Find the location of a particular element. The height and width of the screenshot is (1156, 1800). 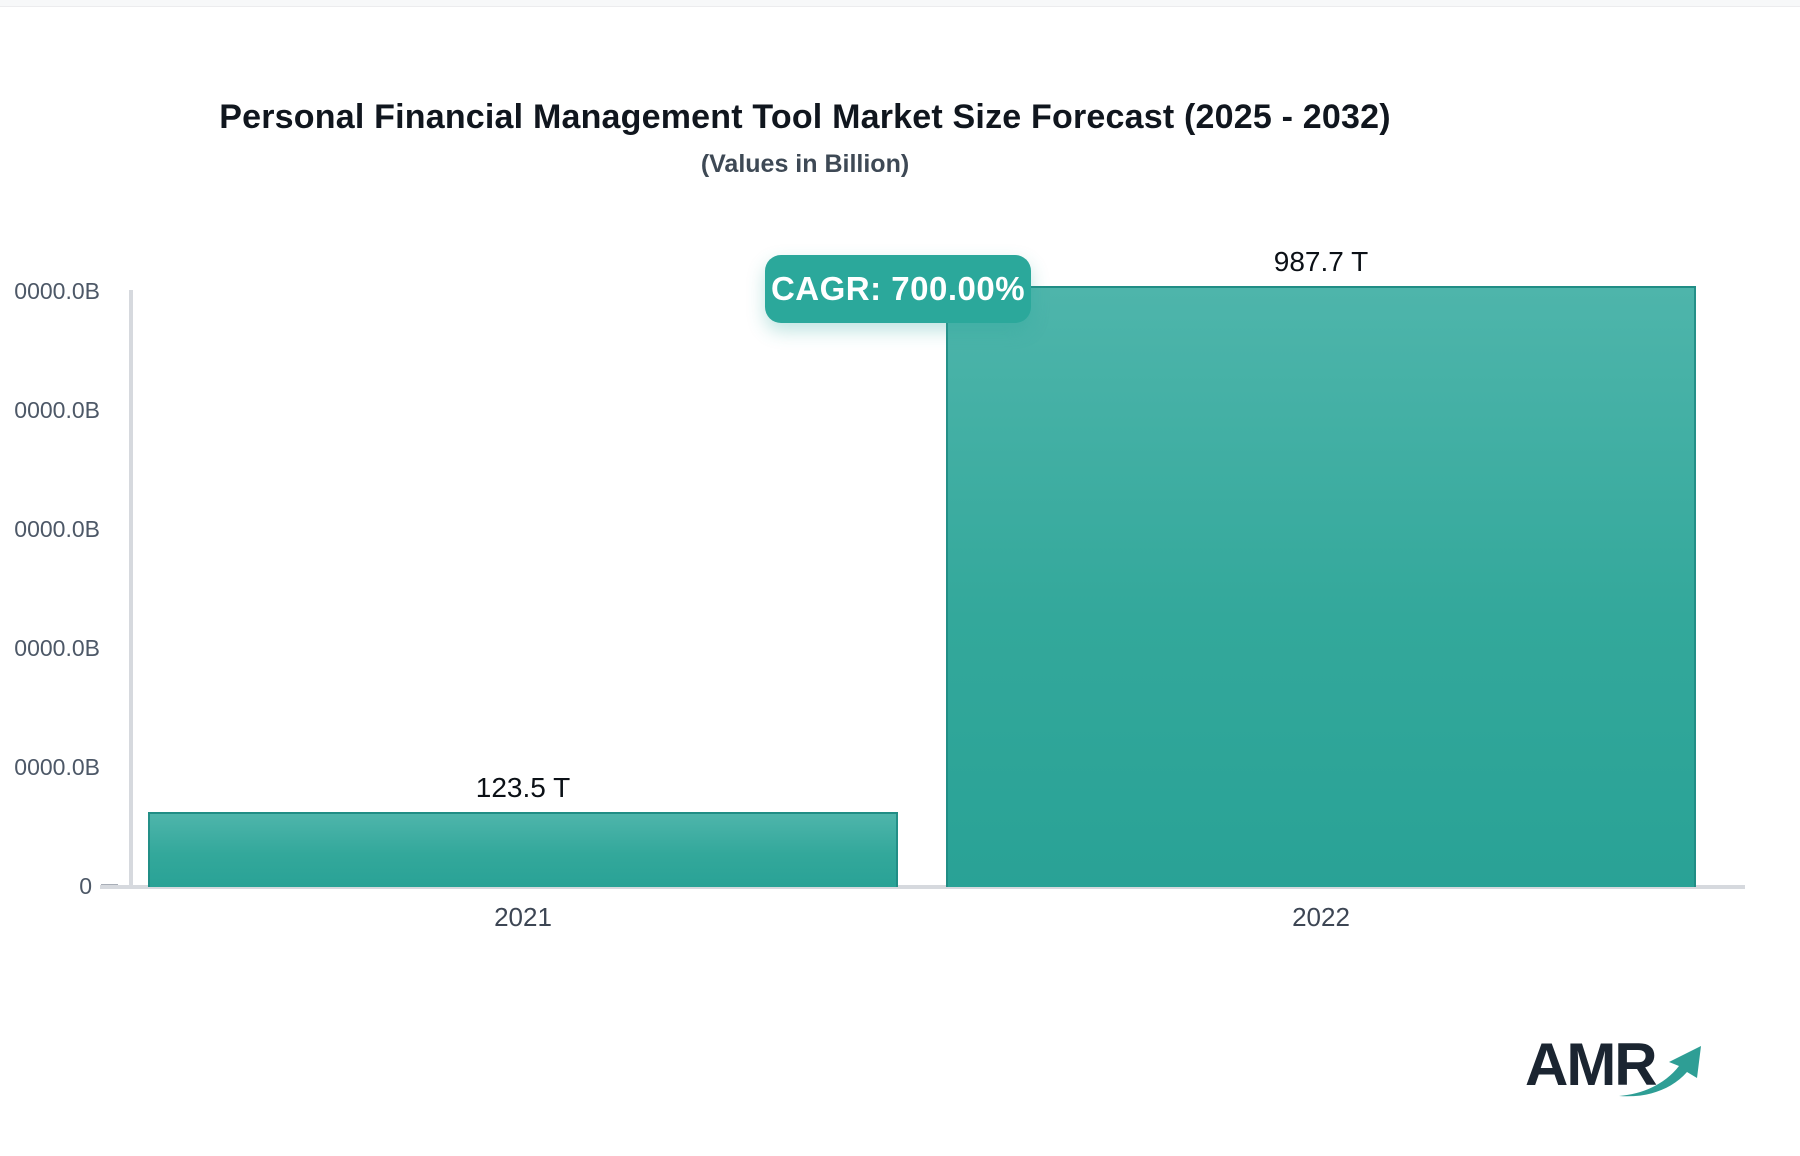

bar-value-label-2021: 123.5 T is located at coordinates (523, 787).